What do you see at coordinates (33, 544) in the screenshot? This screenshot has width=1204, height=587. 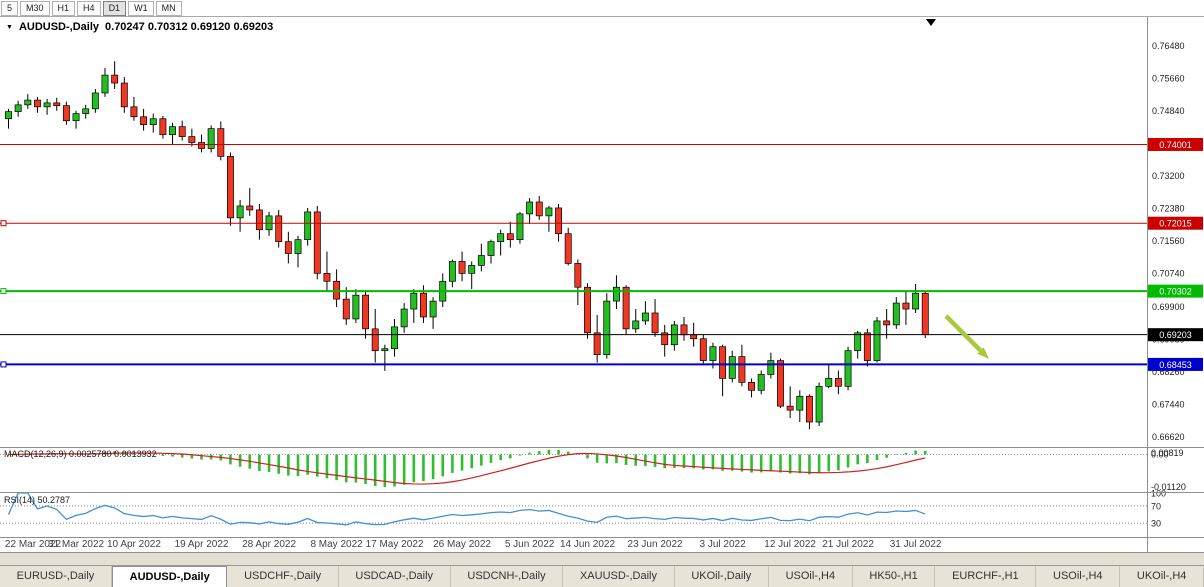 I see `date-label: 22 Mar 2022` at bounding box center [33, 544].